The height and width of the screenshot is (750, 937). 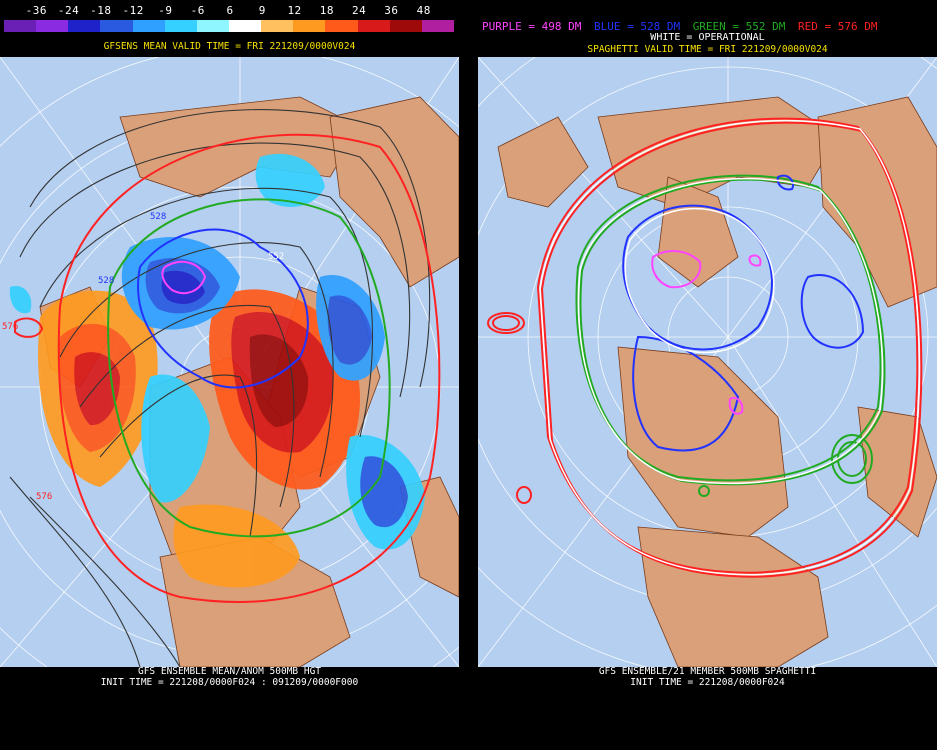 I want to click on colorbar-label: -6, so click(x=197, y=10).